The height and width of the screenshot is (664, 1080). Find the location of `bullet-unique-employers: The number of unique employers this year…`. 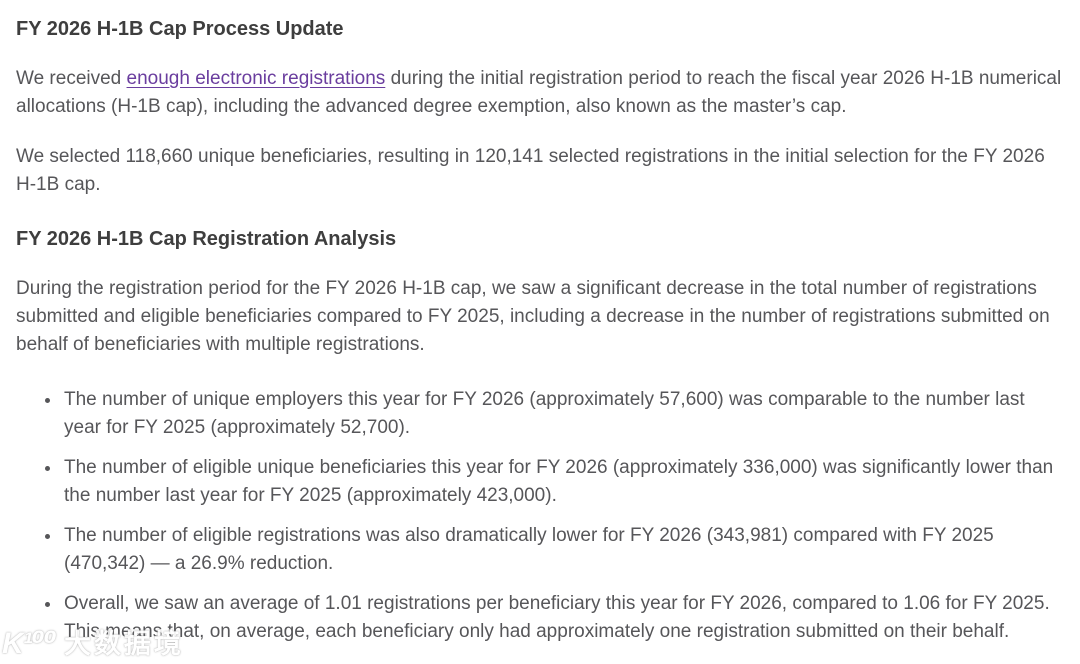

bullet-unique-employers: The number of unique employers this year… is located at coordinates (562, 414).